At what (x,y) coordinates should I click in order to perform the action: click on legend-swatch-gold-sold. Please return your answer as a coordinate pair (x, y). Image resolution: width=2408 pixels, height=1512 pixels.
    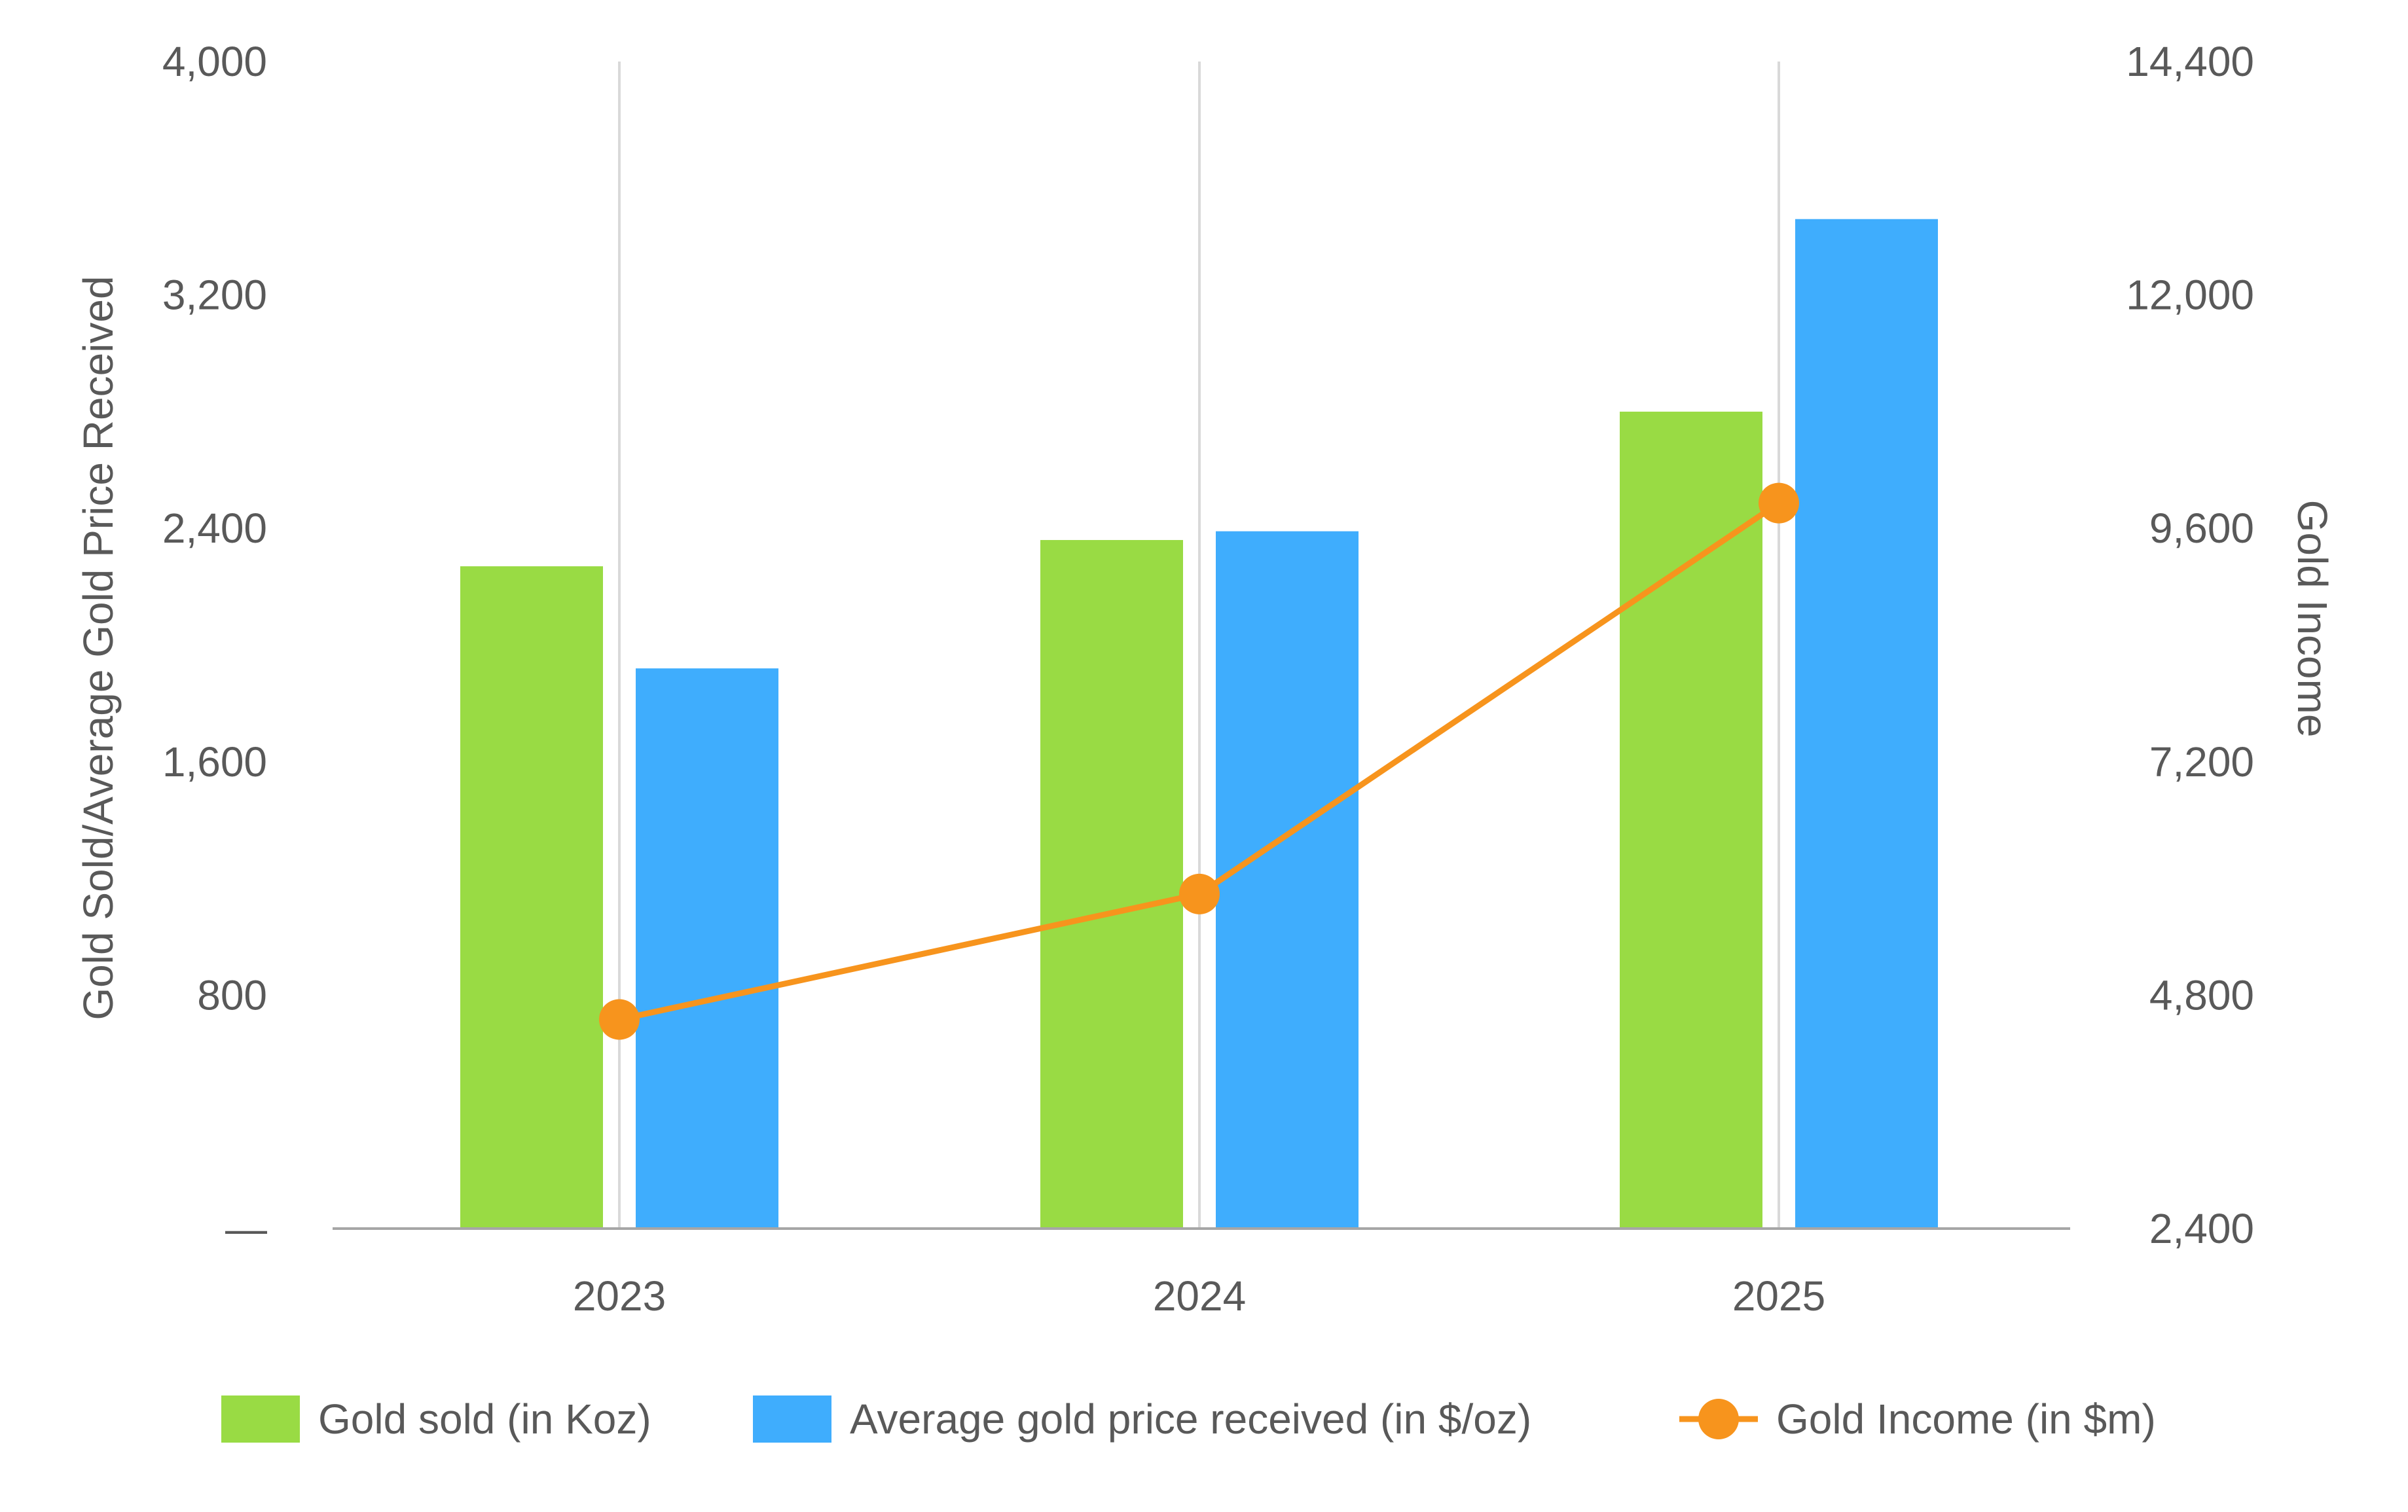
    Looking at the image, I should click on (260, 1419).